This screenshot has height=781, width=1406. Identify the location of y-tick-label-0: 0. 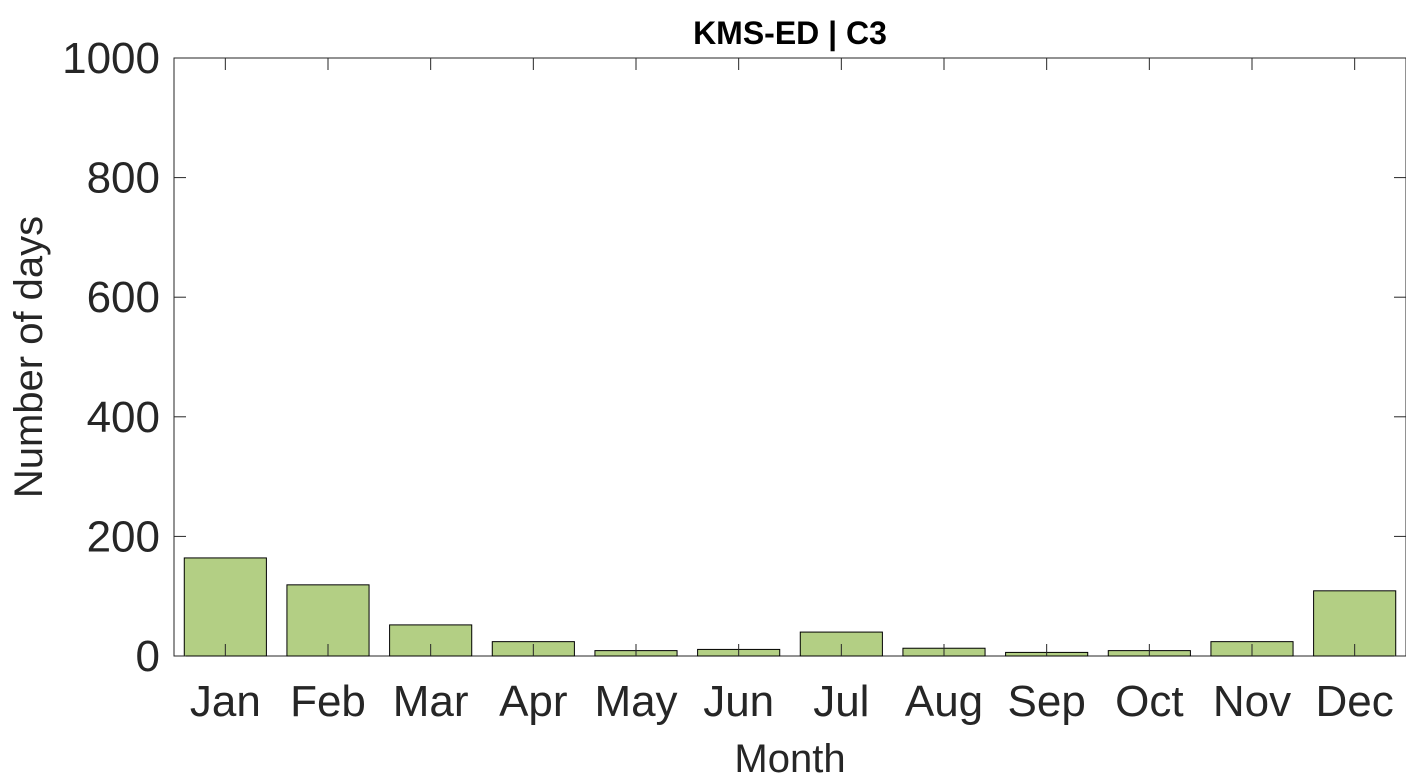
(148, 656).